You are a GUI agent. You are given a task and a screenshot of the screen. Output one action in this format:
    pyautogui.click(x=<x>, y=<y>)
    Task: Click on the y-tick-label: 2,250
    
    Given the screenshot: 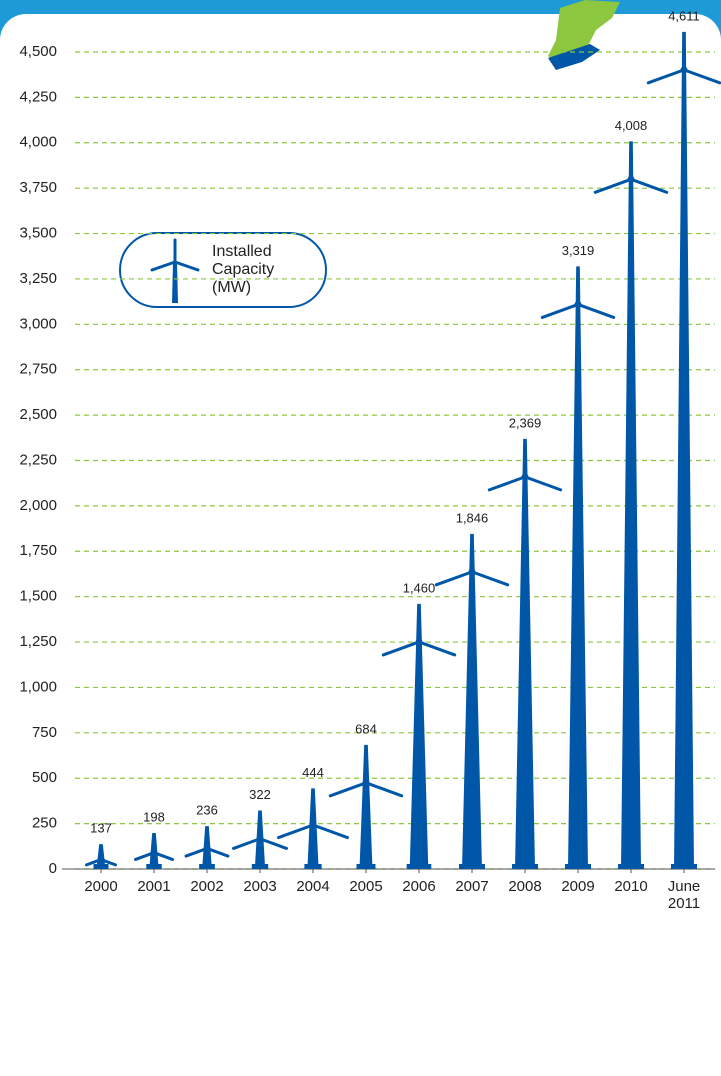 What is the action you would take?
    pyautogui.click(x=38, y=459)
    